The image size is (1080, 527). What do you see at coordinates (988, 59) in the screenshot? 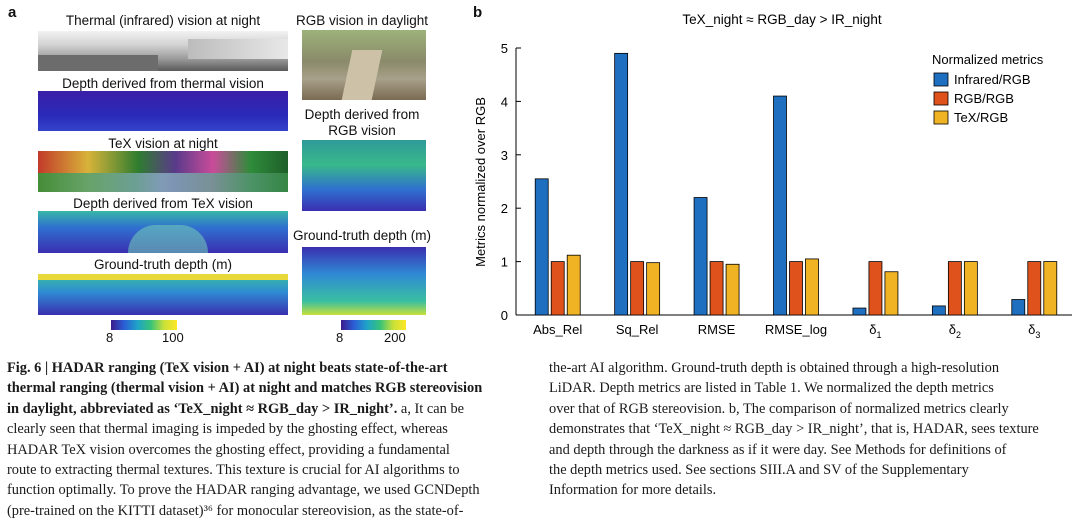
I see `legend-title: Normalized metrics` at bounding box center [988, 59].